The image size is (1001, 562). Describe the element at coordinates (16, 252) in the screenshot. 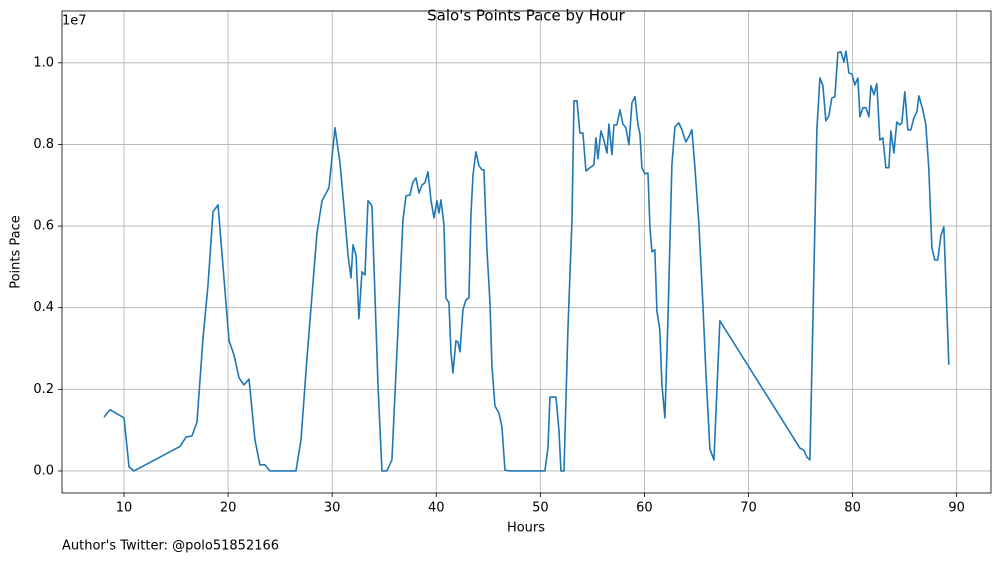

I see `y-axis-label: Points Pace` at that location.